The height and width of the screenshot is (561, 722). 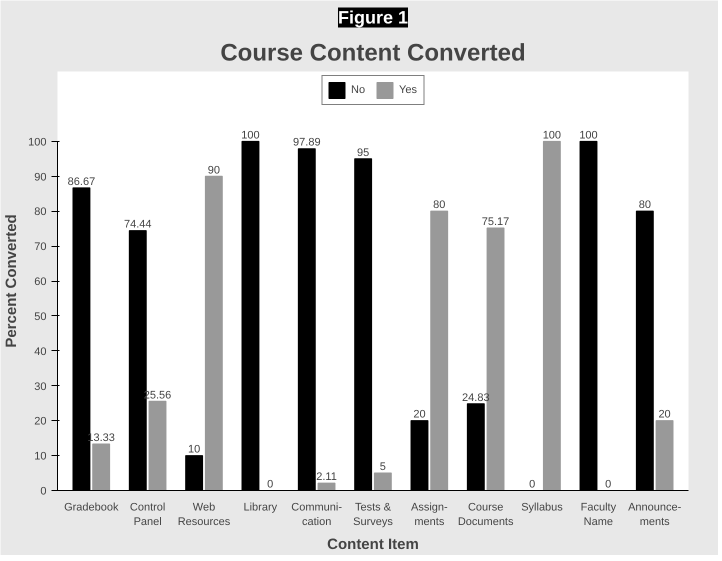 I want to click on data-label: 95, so click(x=363, y=152).